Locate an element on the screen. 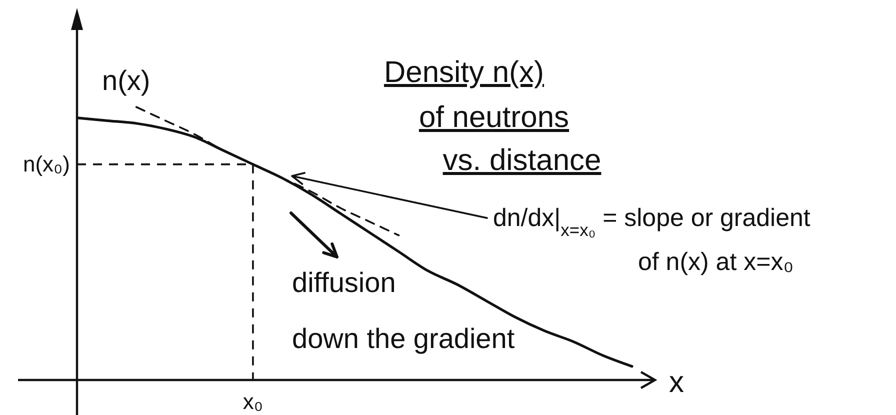 This screenshot has height=415, width=896. chart-title: Density n(x) of neutrons vs. distance is located at coordinates (493, 116).